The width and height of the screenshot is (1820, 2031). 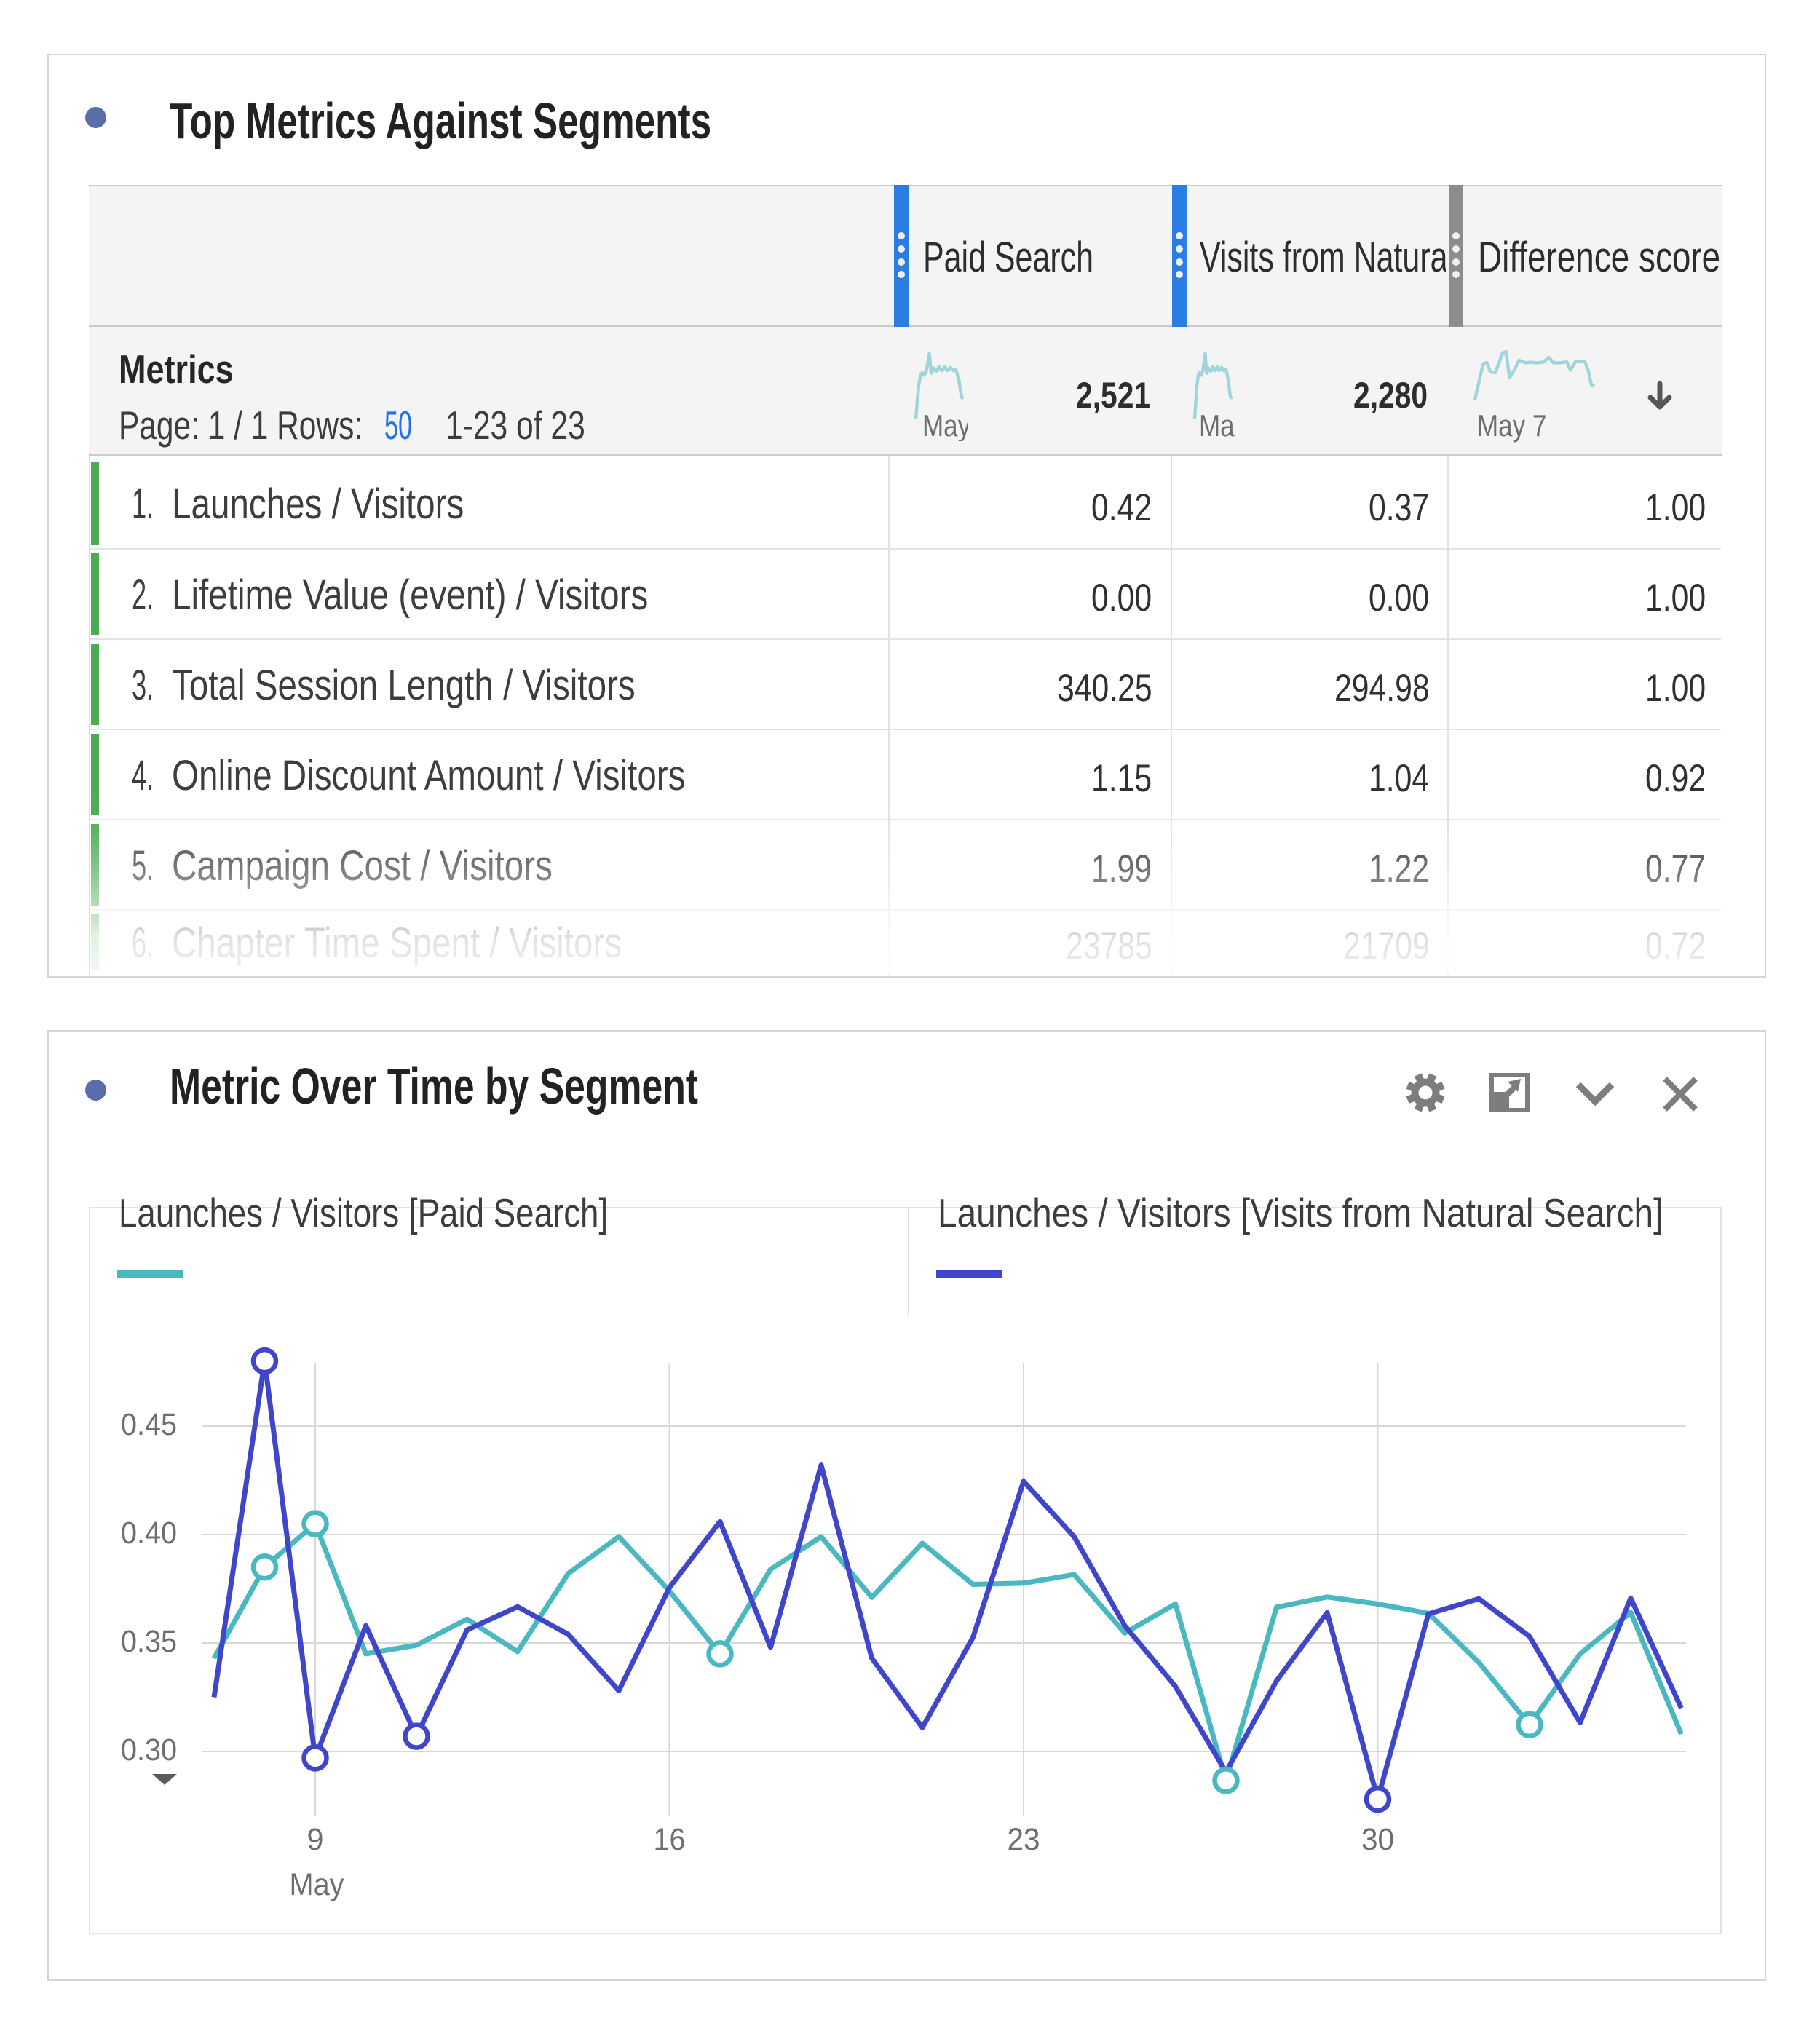 I want to click on svg-text: 0.45, so click(x=149, y=1424).